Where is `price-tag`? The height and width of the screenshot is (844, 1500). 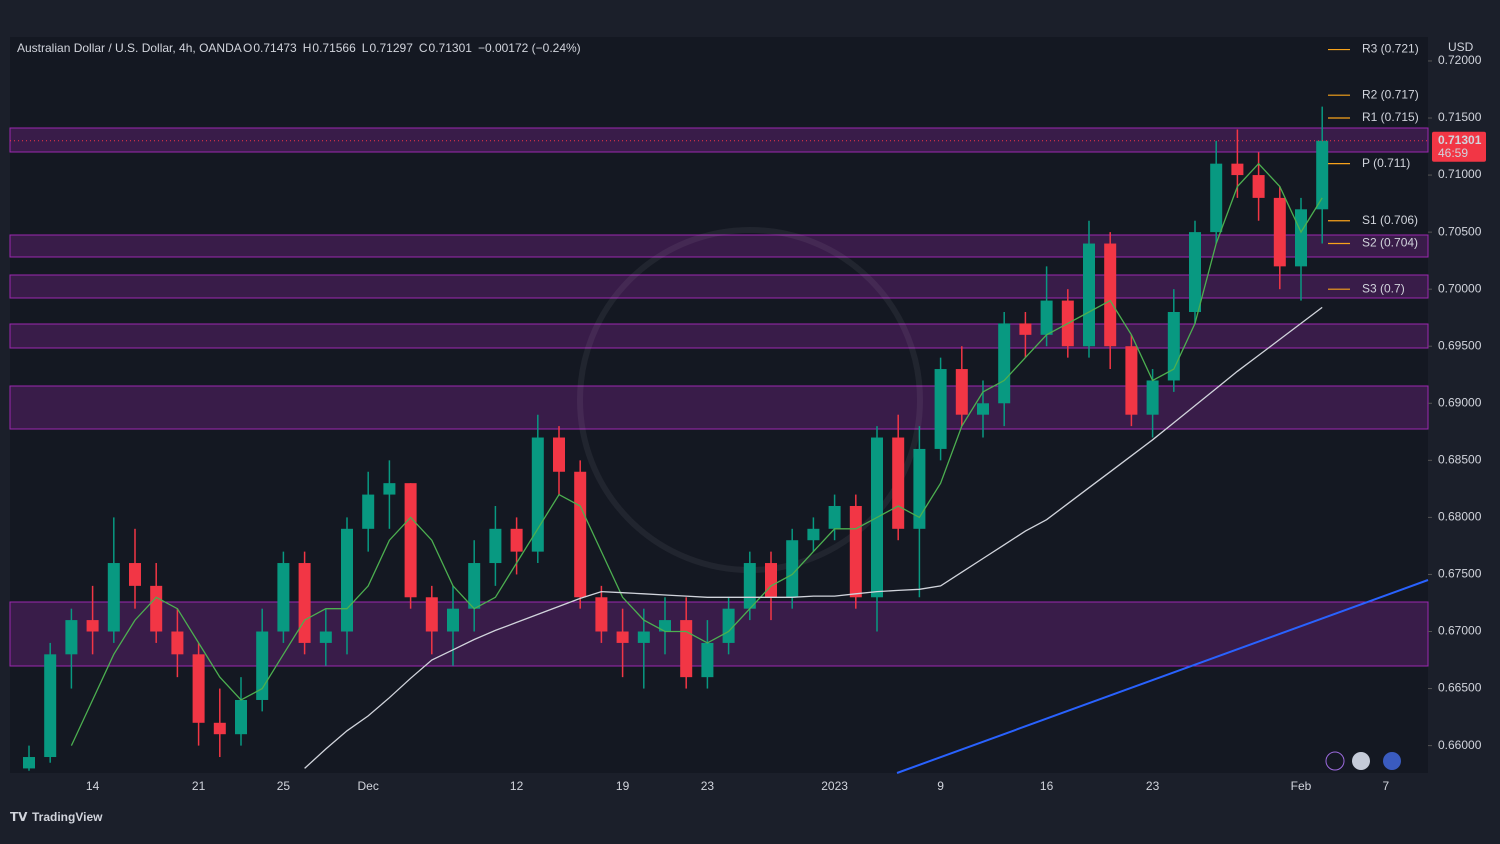 price-tag is located at coordinates (1459, 146).